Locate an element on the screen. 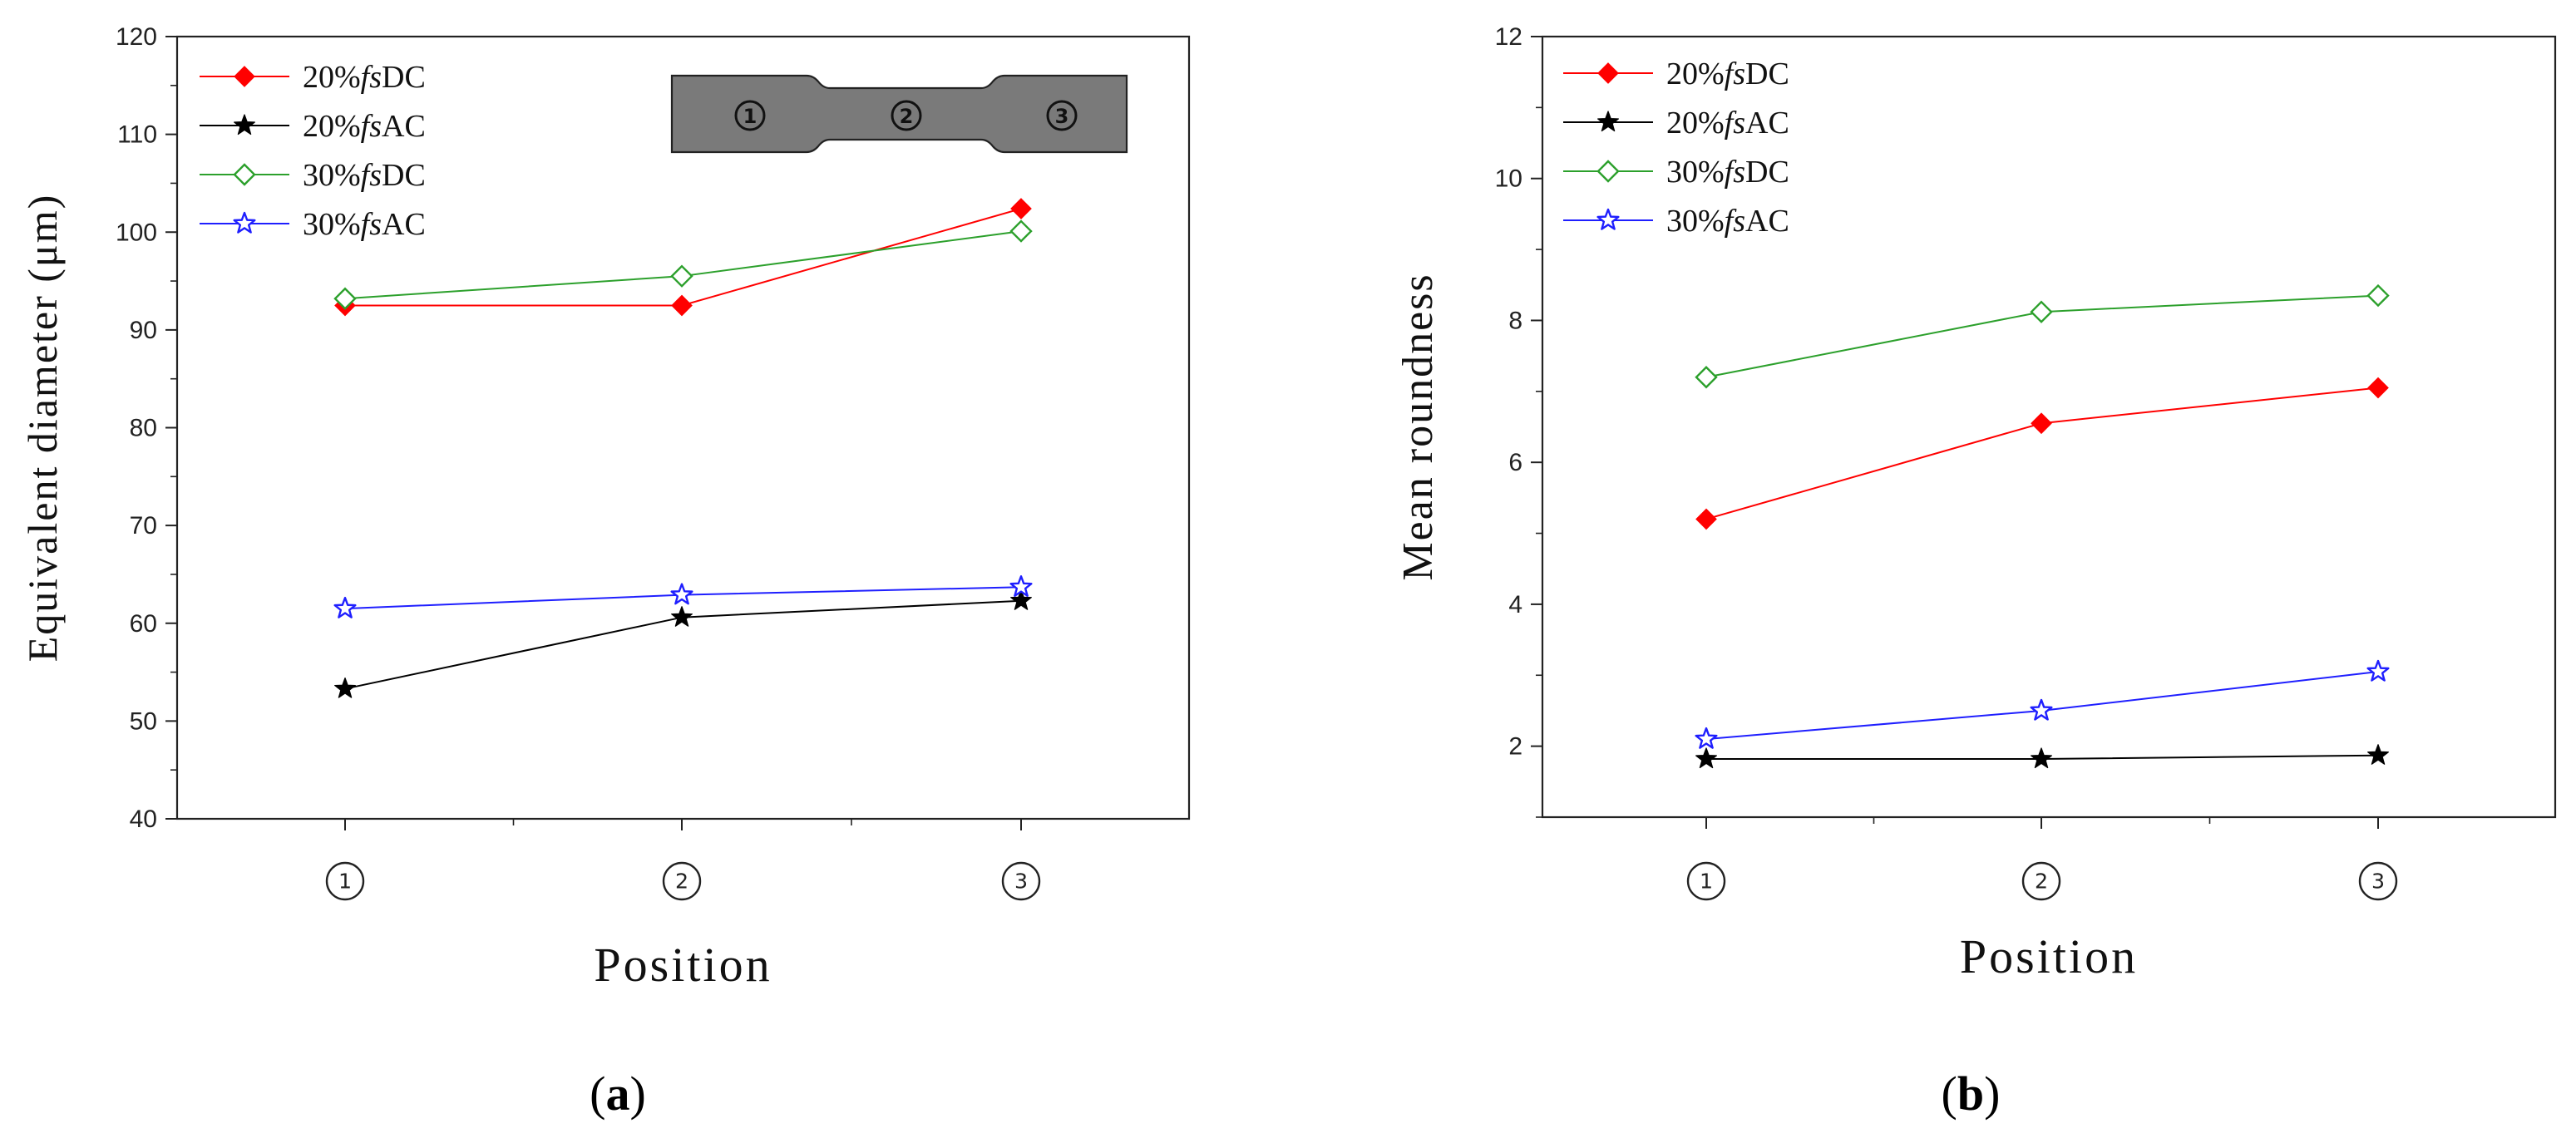 This screenshot has height=1148, width=2576. y-tick-label: 80 is located at coordinates (143, 428).